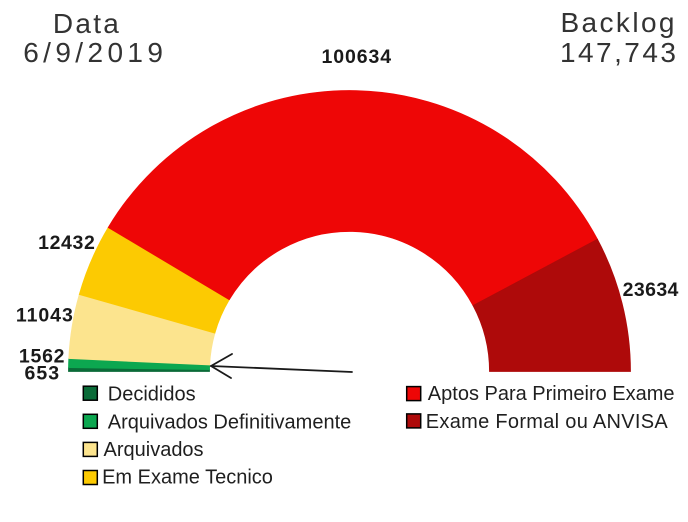 Image resolution: width=688 pixels, height=522 pixels. What do you see at coordinates (619, 52) in the screenshot?
I see `svg-text: 147,743` at bounding box center [619, 52].